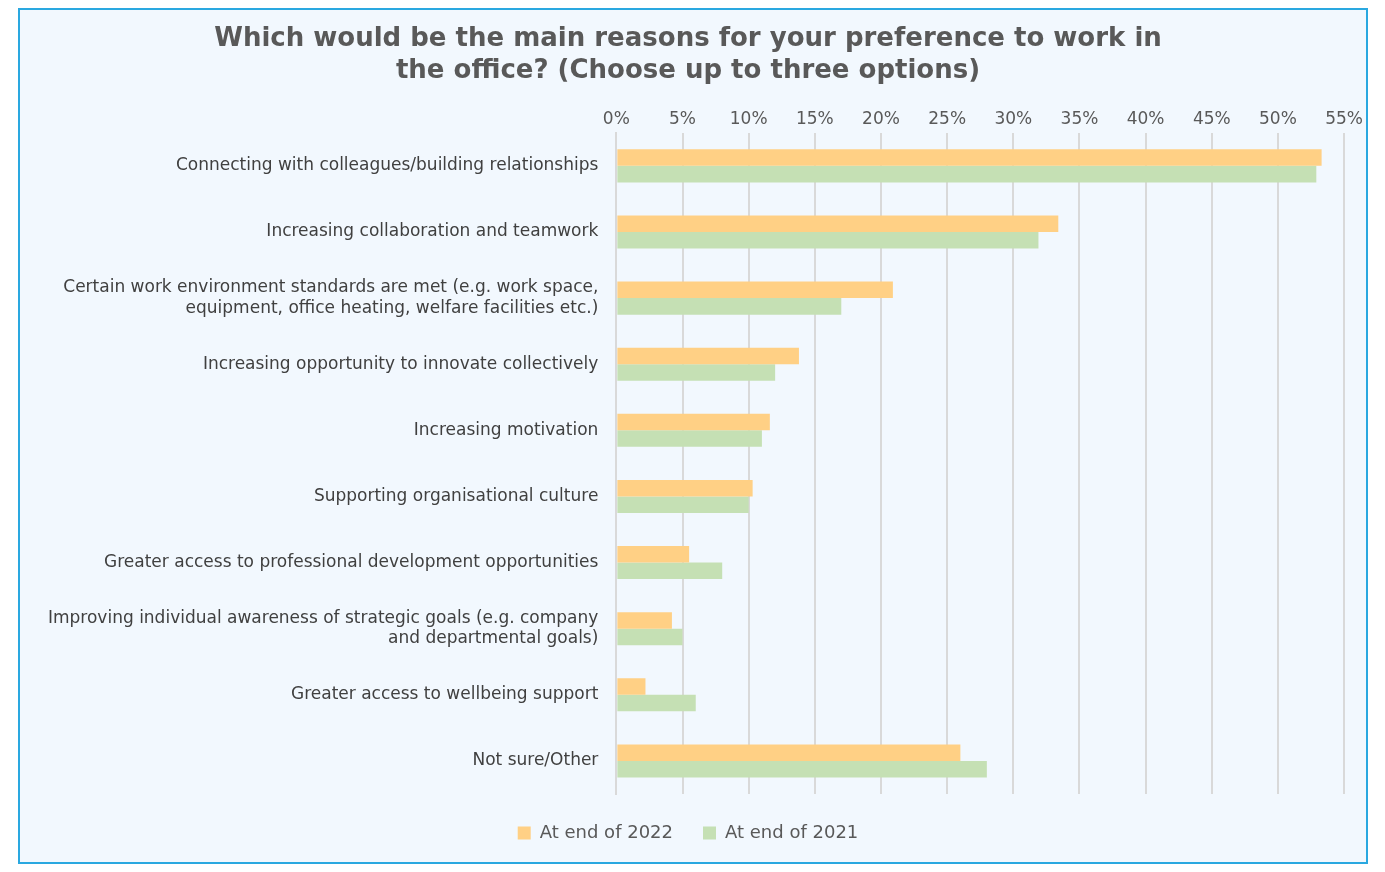 The width and height of the screenshot is (1385, 872). What do you see at coordinates (400, 362) in the screenshot?
I see `y-tick-label: Increasing opportunity to innovate collectively` at bounding box center [400, 362].